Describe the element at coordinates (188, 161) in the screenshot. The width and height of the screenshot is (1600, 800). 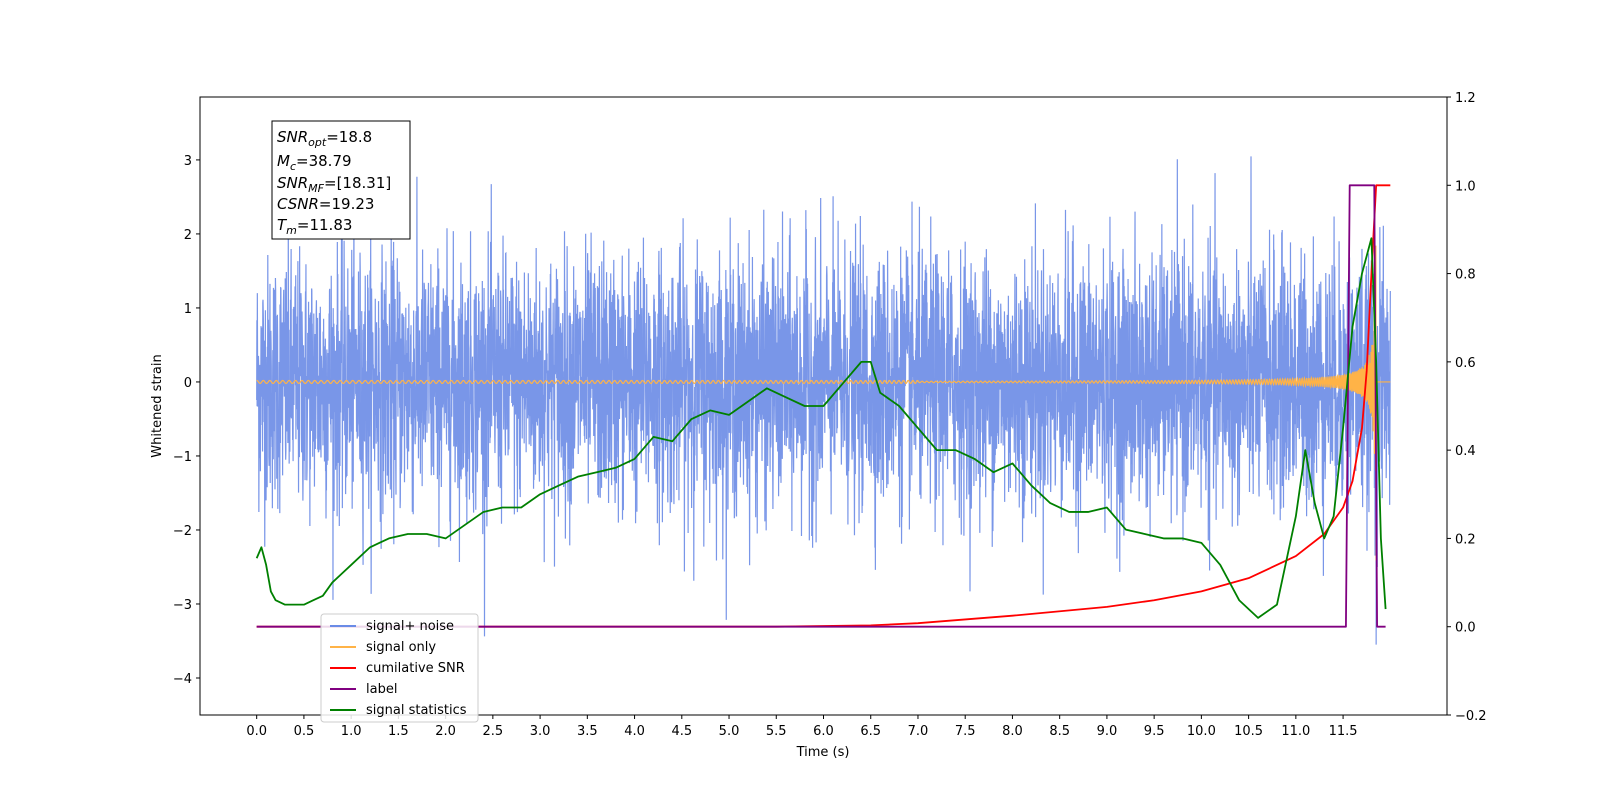
I see `y-left-tick-label: 3` at that location.